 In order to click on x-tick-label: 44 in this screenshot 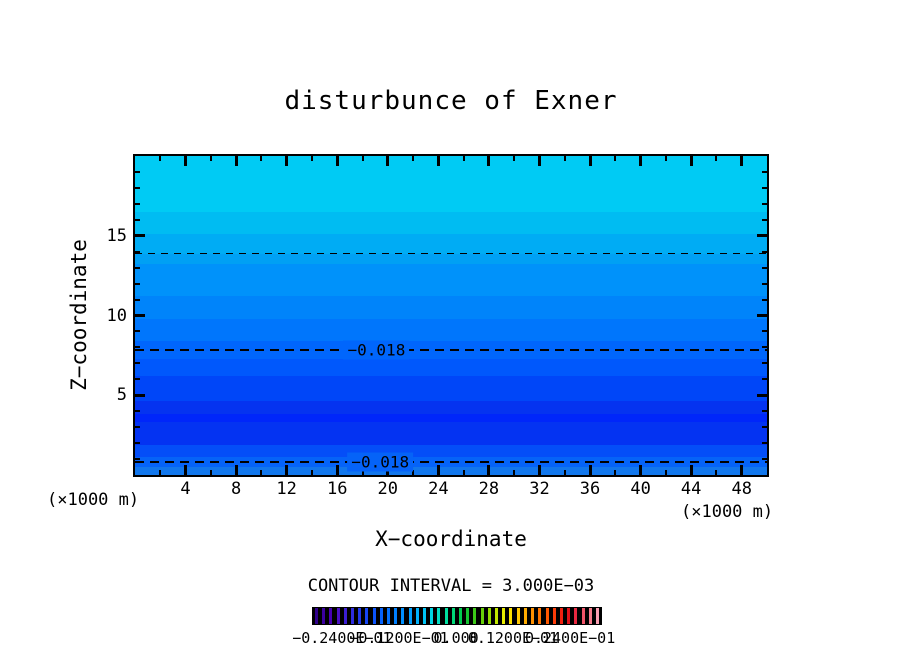, I will do `click(691, 489)`.